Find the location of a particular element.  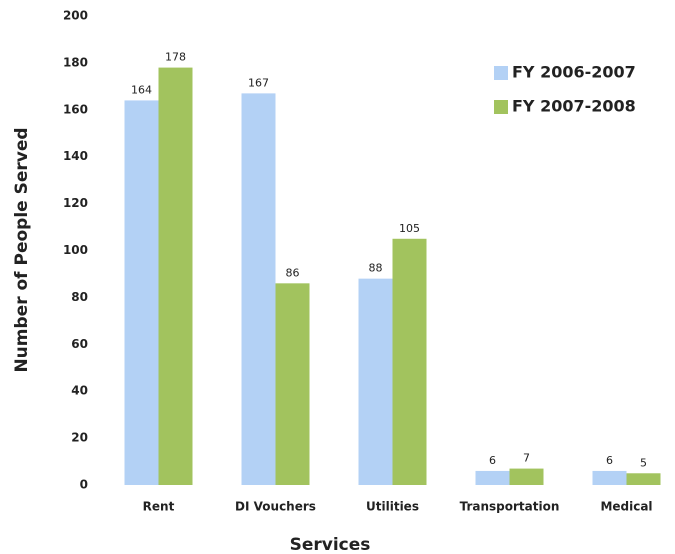

value-label: 5 is located at coordinates (643, 462).